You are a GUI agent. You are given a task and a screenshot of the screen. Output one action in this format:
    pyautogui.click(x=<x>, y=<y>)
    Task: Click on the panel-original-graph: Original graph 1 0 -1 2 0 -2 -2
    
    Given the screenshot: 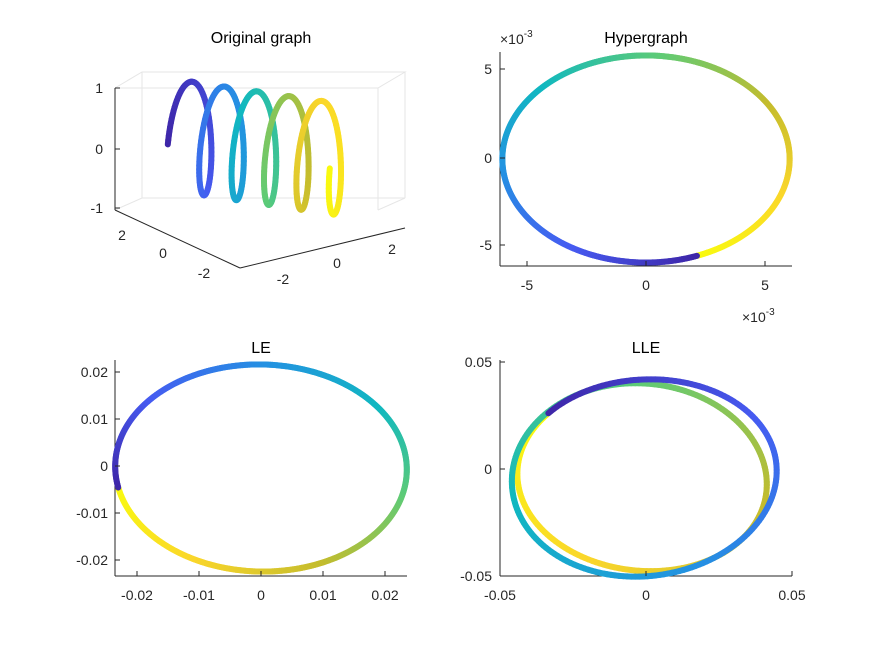 What is the action you would take?
    pyautogui.click(x=249, y=158)
    